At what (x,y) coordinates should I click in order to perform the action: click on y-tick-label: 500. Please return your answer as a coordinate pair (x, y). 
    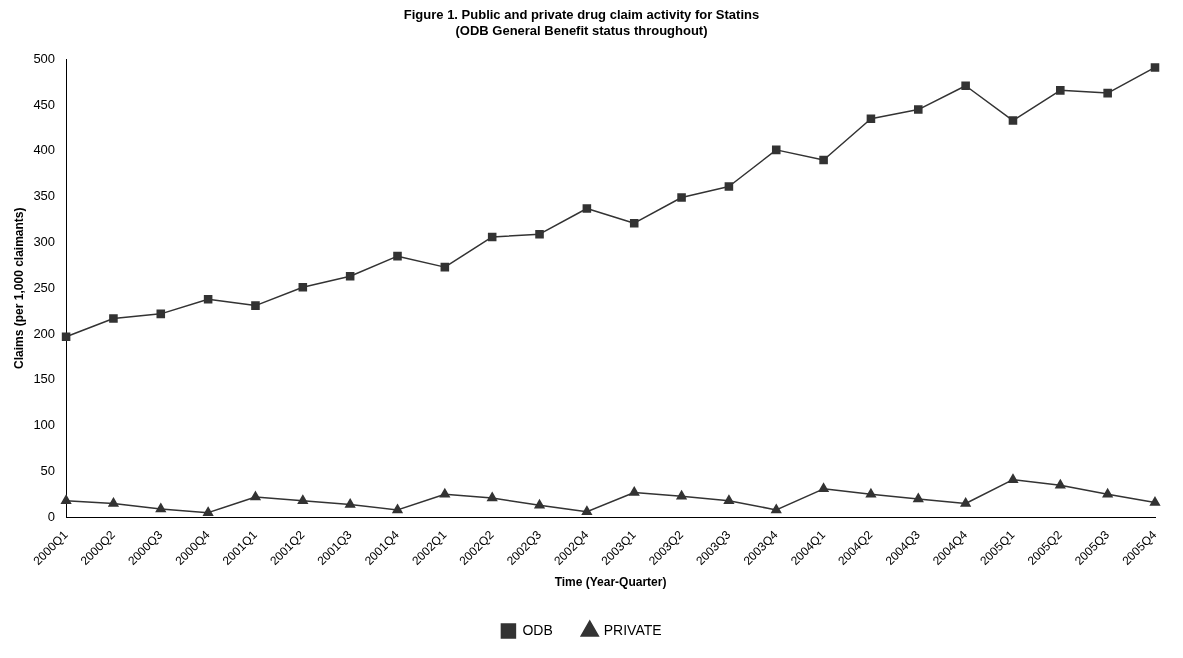
    Looking at the image, I should click on (44, 58).